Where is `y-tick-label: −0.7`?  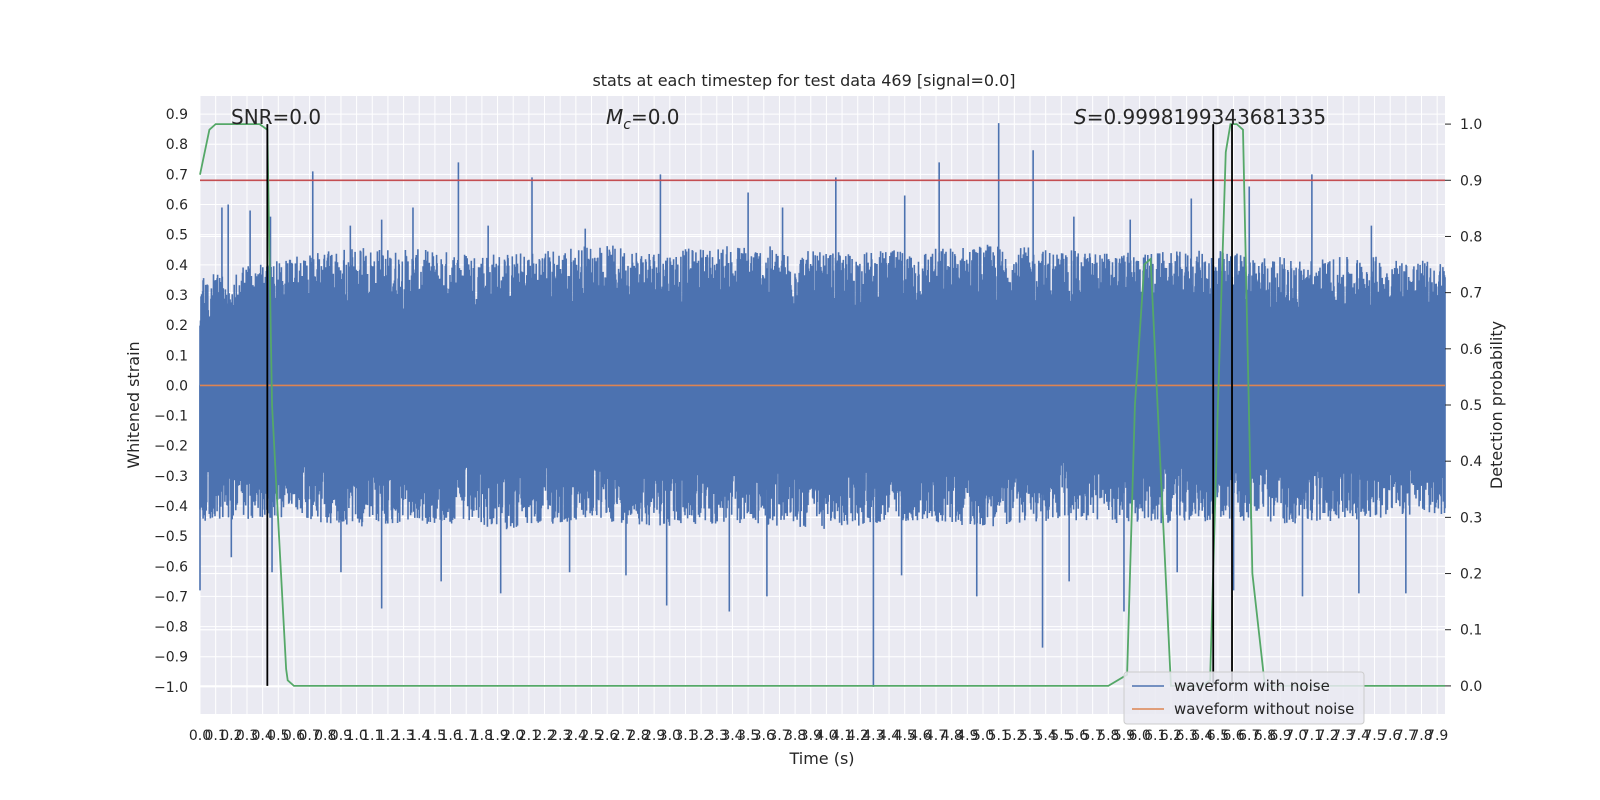
y-tick-label: −0.7 is located at coordinates (171, 597).